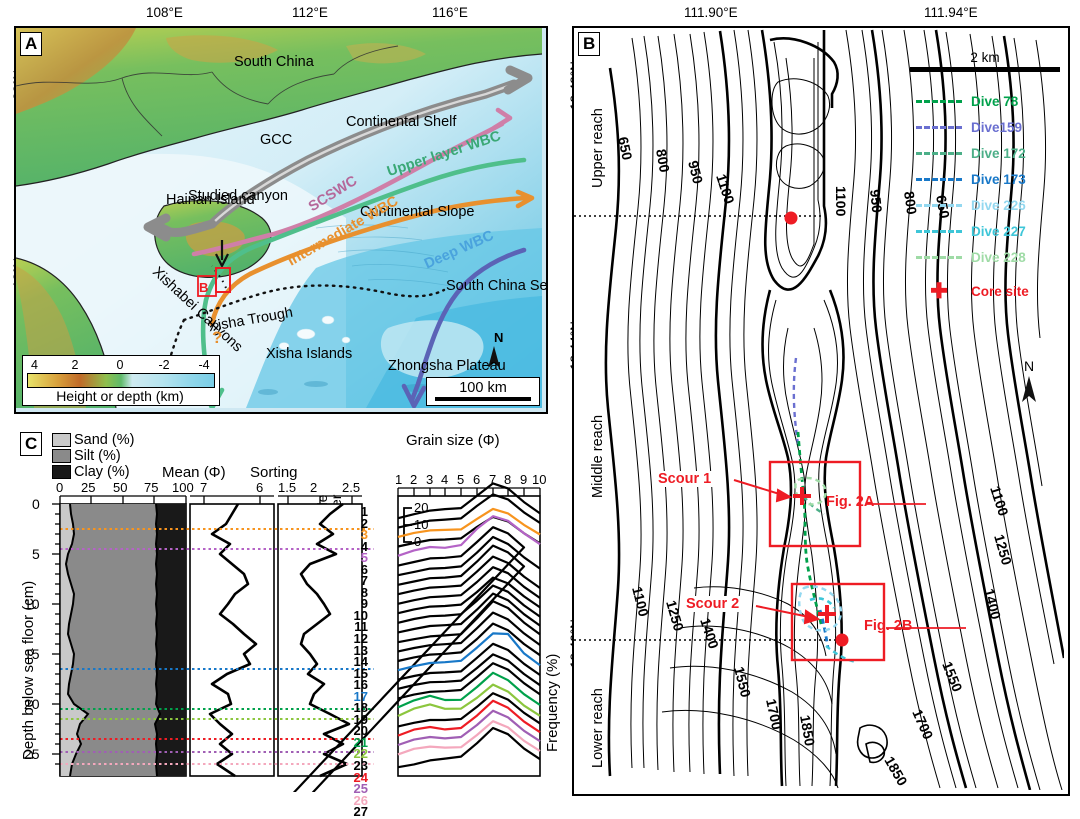  What do you see at coordinates (364, 523) in the screenshot?
I see `sample-number-2: 2` at bounding box center [364, 523].